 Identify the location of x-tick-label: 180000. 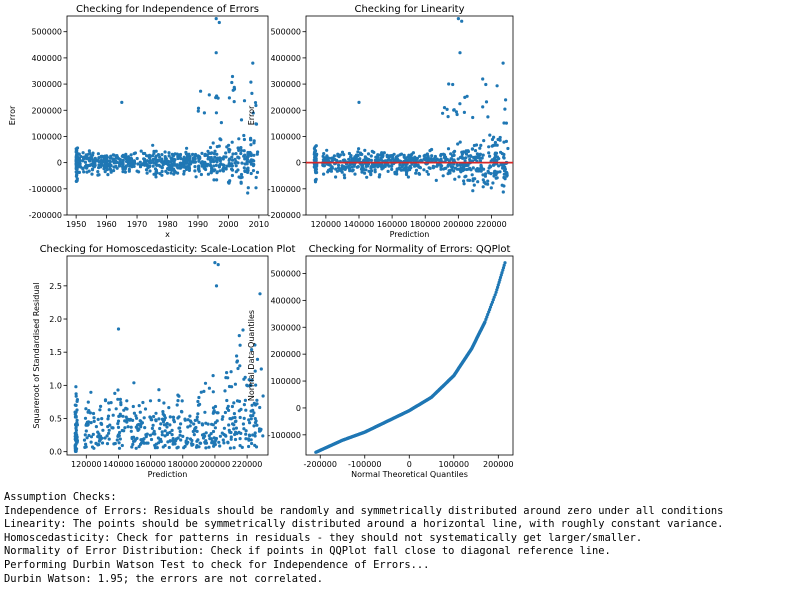
(183, 464).